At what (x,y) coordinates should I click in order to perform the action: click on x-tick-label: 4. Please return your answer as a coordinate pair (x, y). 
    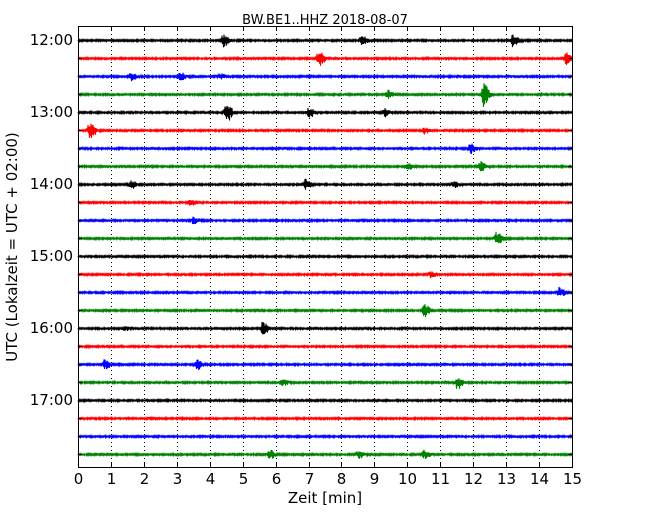
    Looking at the image, I should click on (211, 479).